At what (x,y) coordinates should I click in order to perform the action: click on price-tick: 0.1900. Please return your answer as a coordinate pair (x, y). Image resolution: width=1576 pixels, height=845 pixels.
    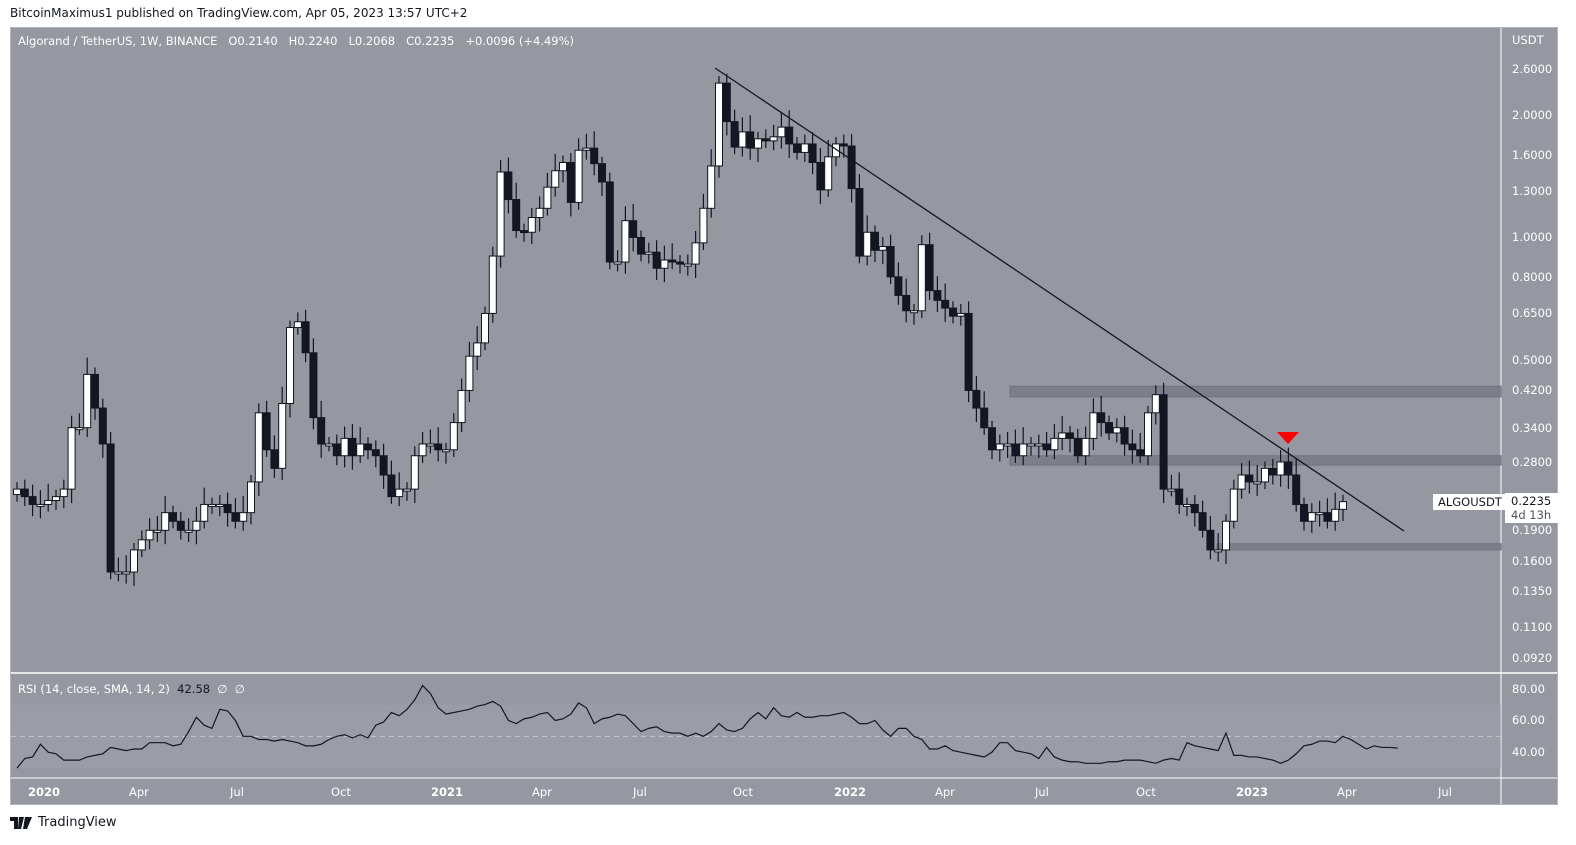
    Looking at the image, I should click on (1532, 530).